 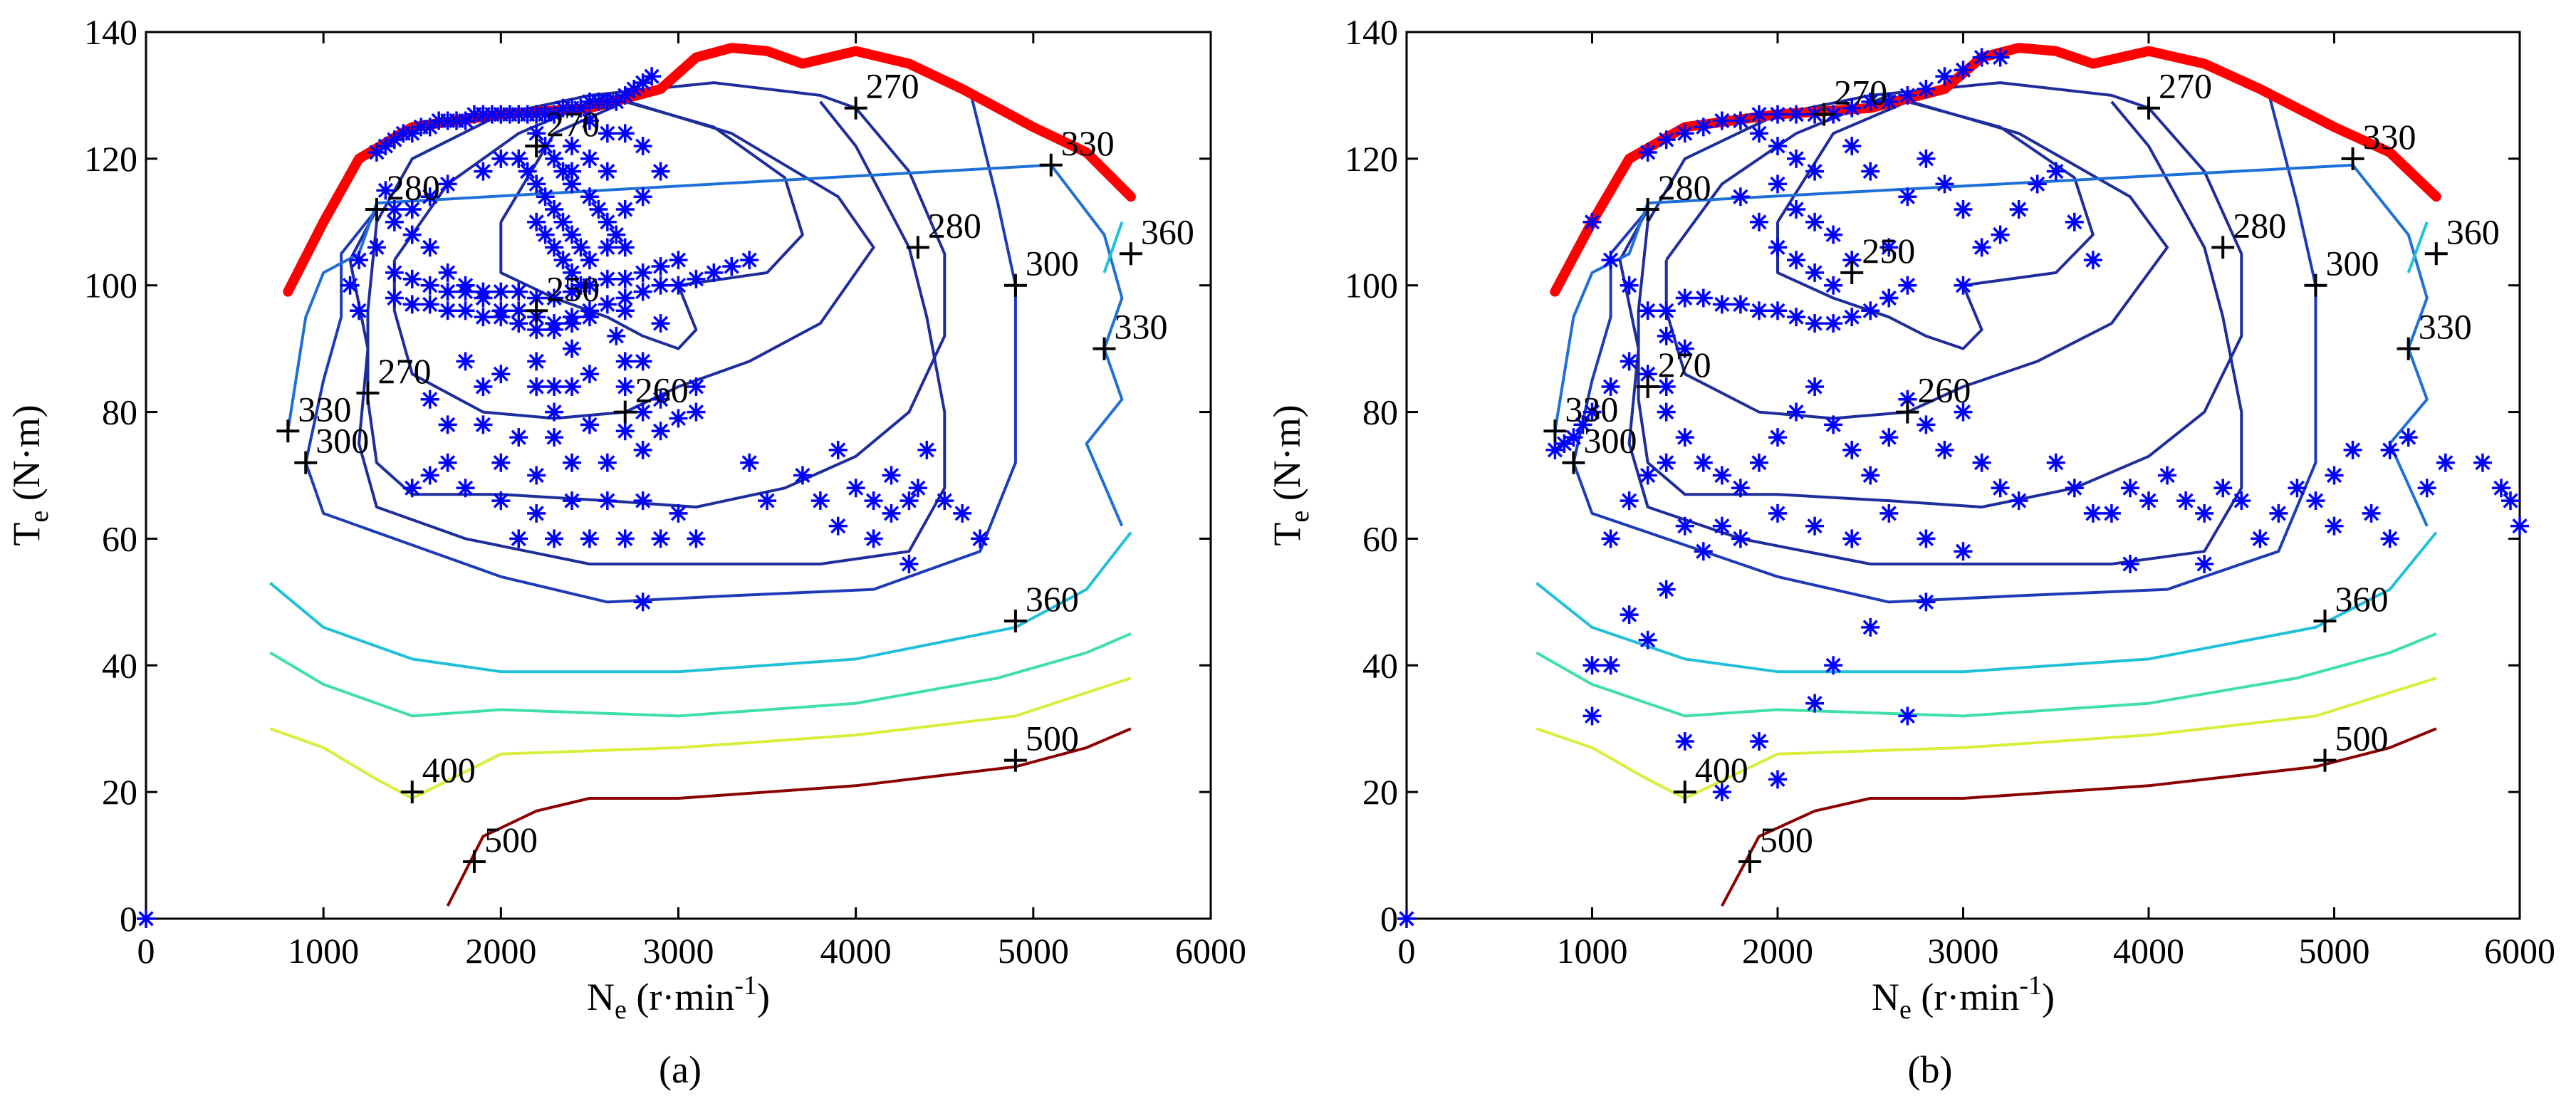 What do you see at coordinates (1963, 951) in the screenshot?
I see `x-tick-label: 3000` at bounding box center [1963, 951].